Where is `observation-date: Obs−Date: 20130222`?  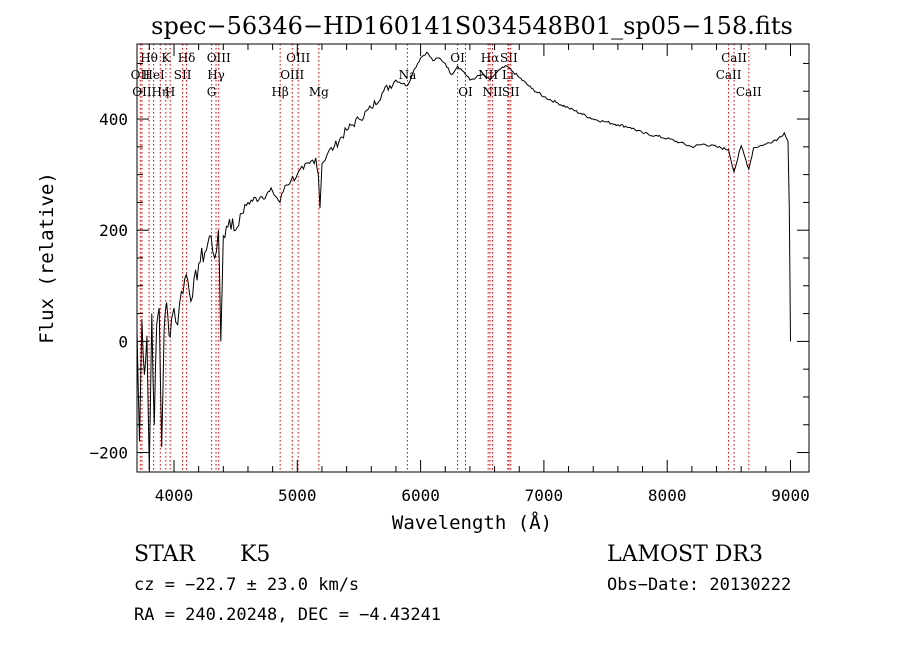
observation-date: Obs−Date: 20130222 is located at coordinates (699, 585).